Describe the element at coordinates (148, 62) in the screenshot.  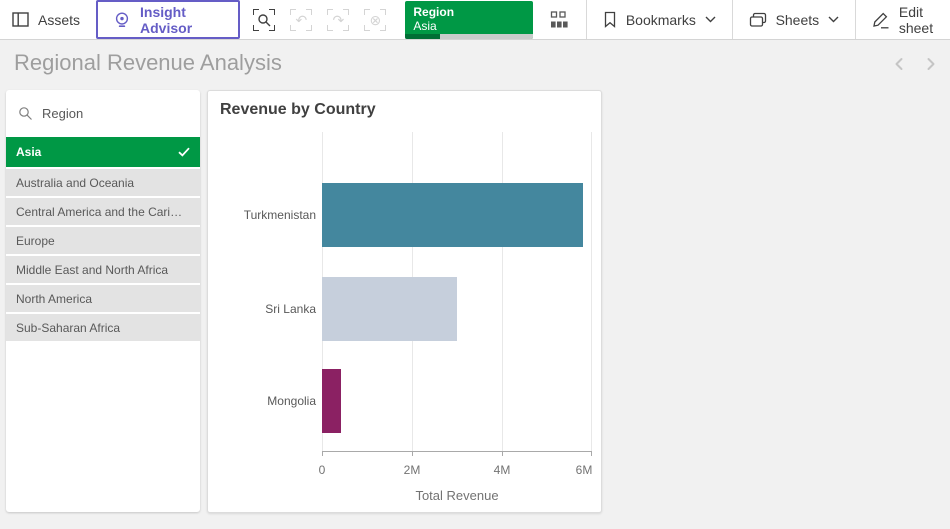
I see `sheet-title: Regional Revenue Analysis` at that location.